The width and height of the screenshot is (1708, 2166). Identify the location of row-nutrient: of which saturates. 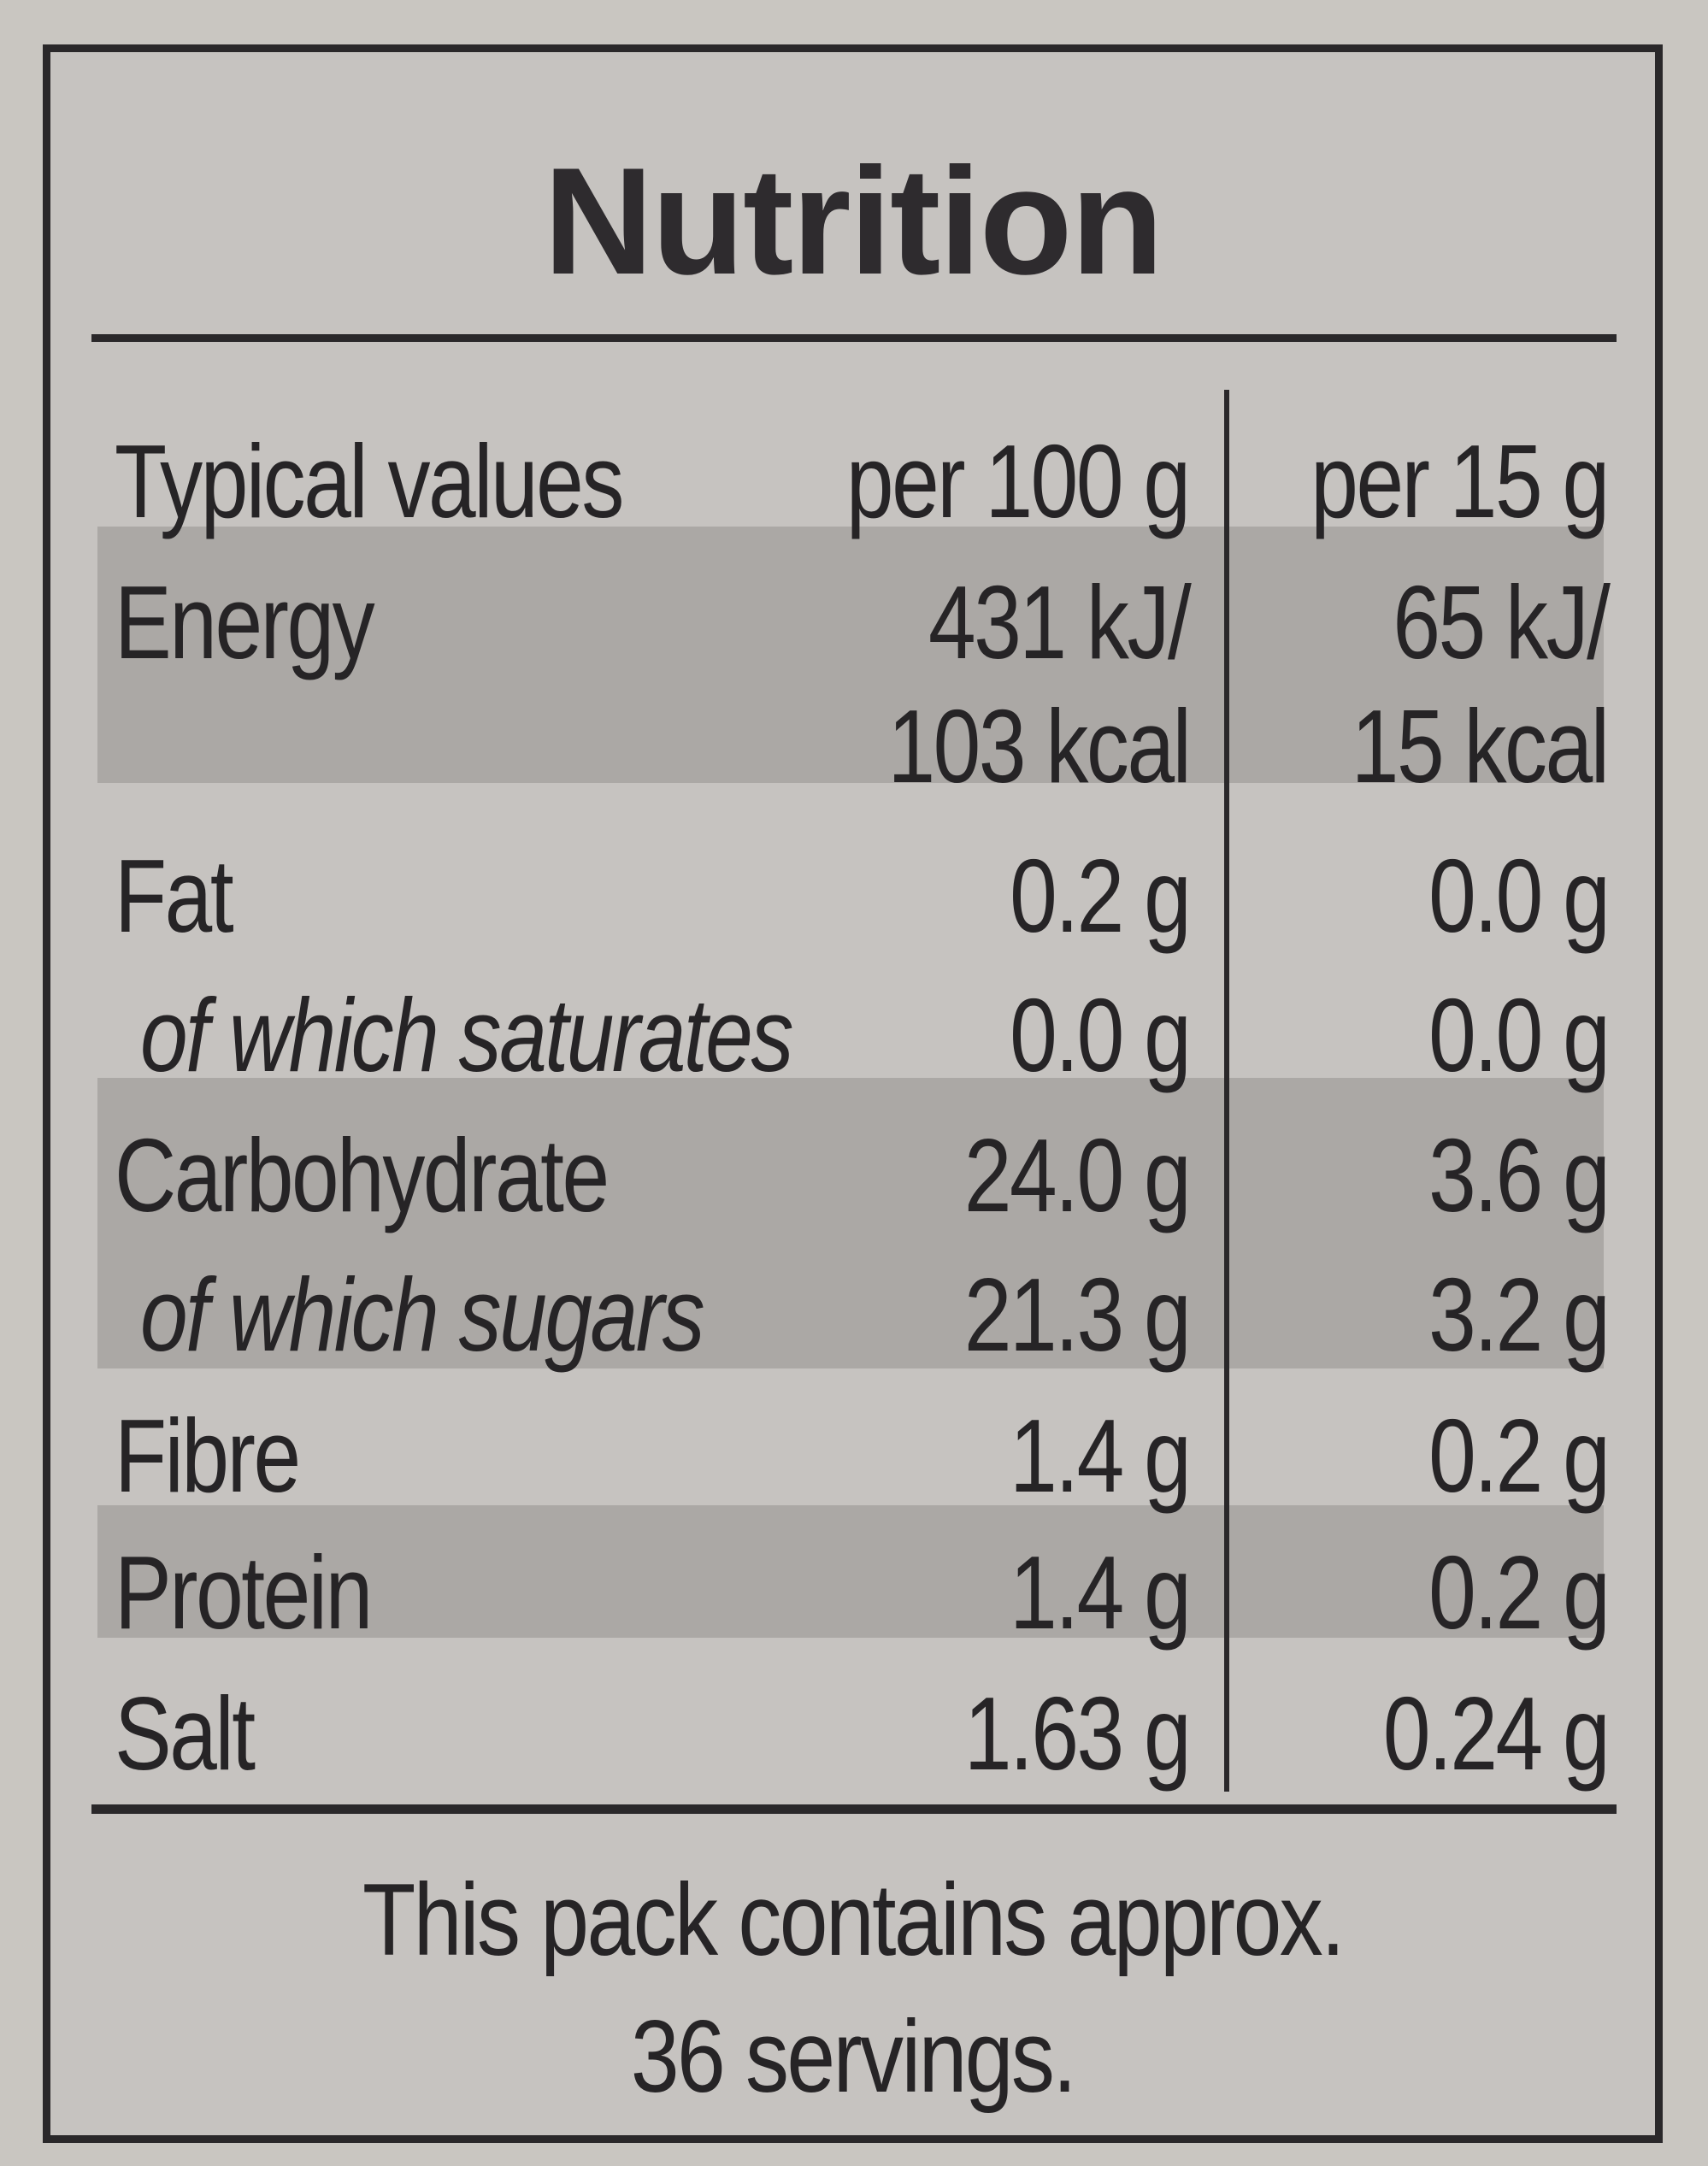
(467, 1035).